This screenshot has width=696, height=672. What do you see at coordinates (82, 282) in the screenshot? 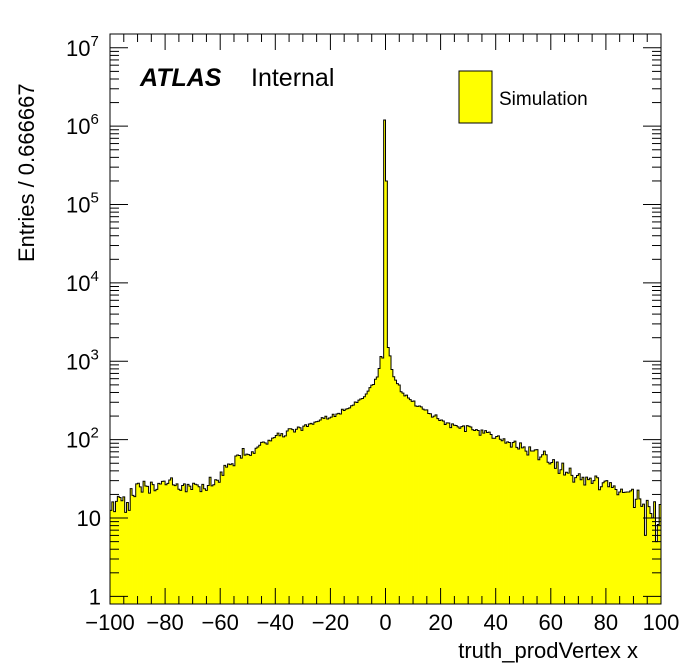
I see `y-tick-label: 104` at bounding box center [82, 282].